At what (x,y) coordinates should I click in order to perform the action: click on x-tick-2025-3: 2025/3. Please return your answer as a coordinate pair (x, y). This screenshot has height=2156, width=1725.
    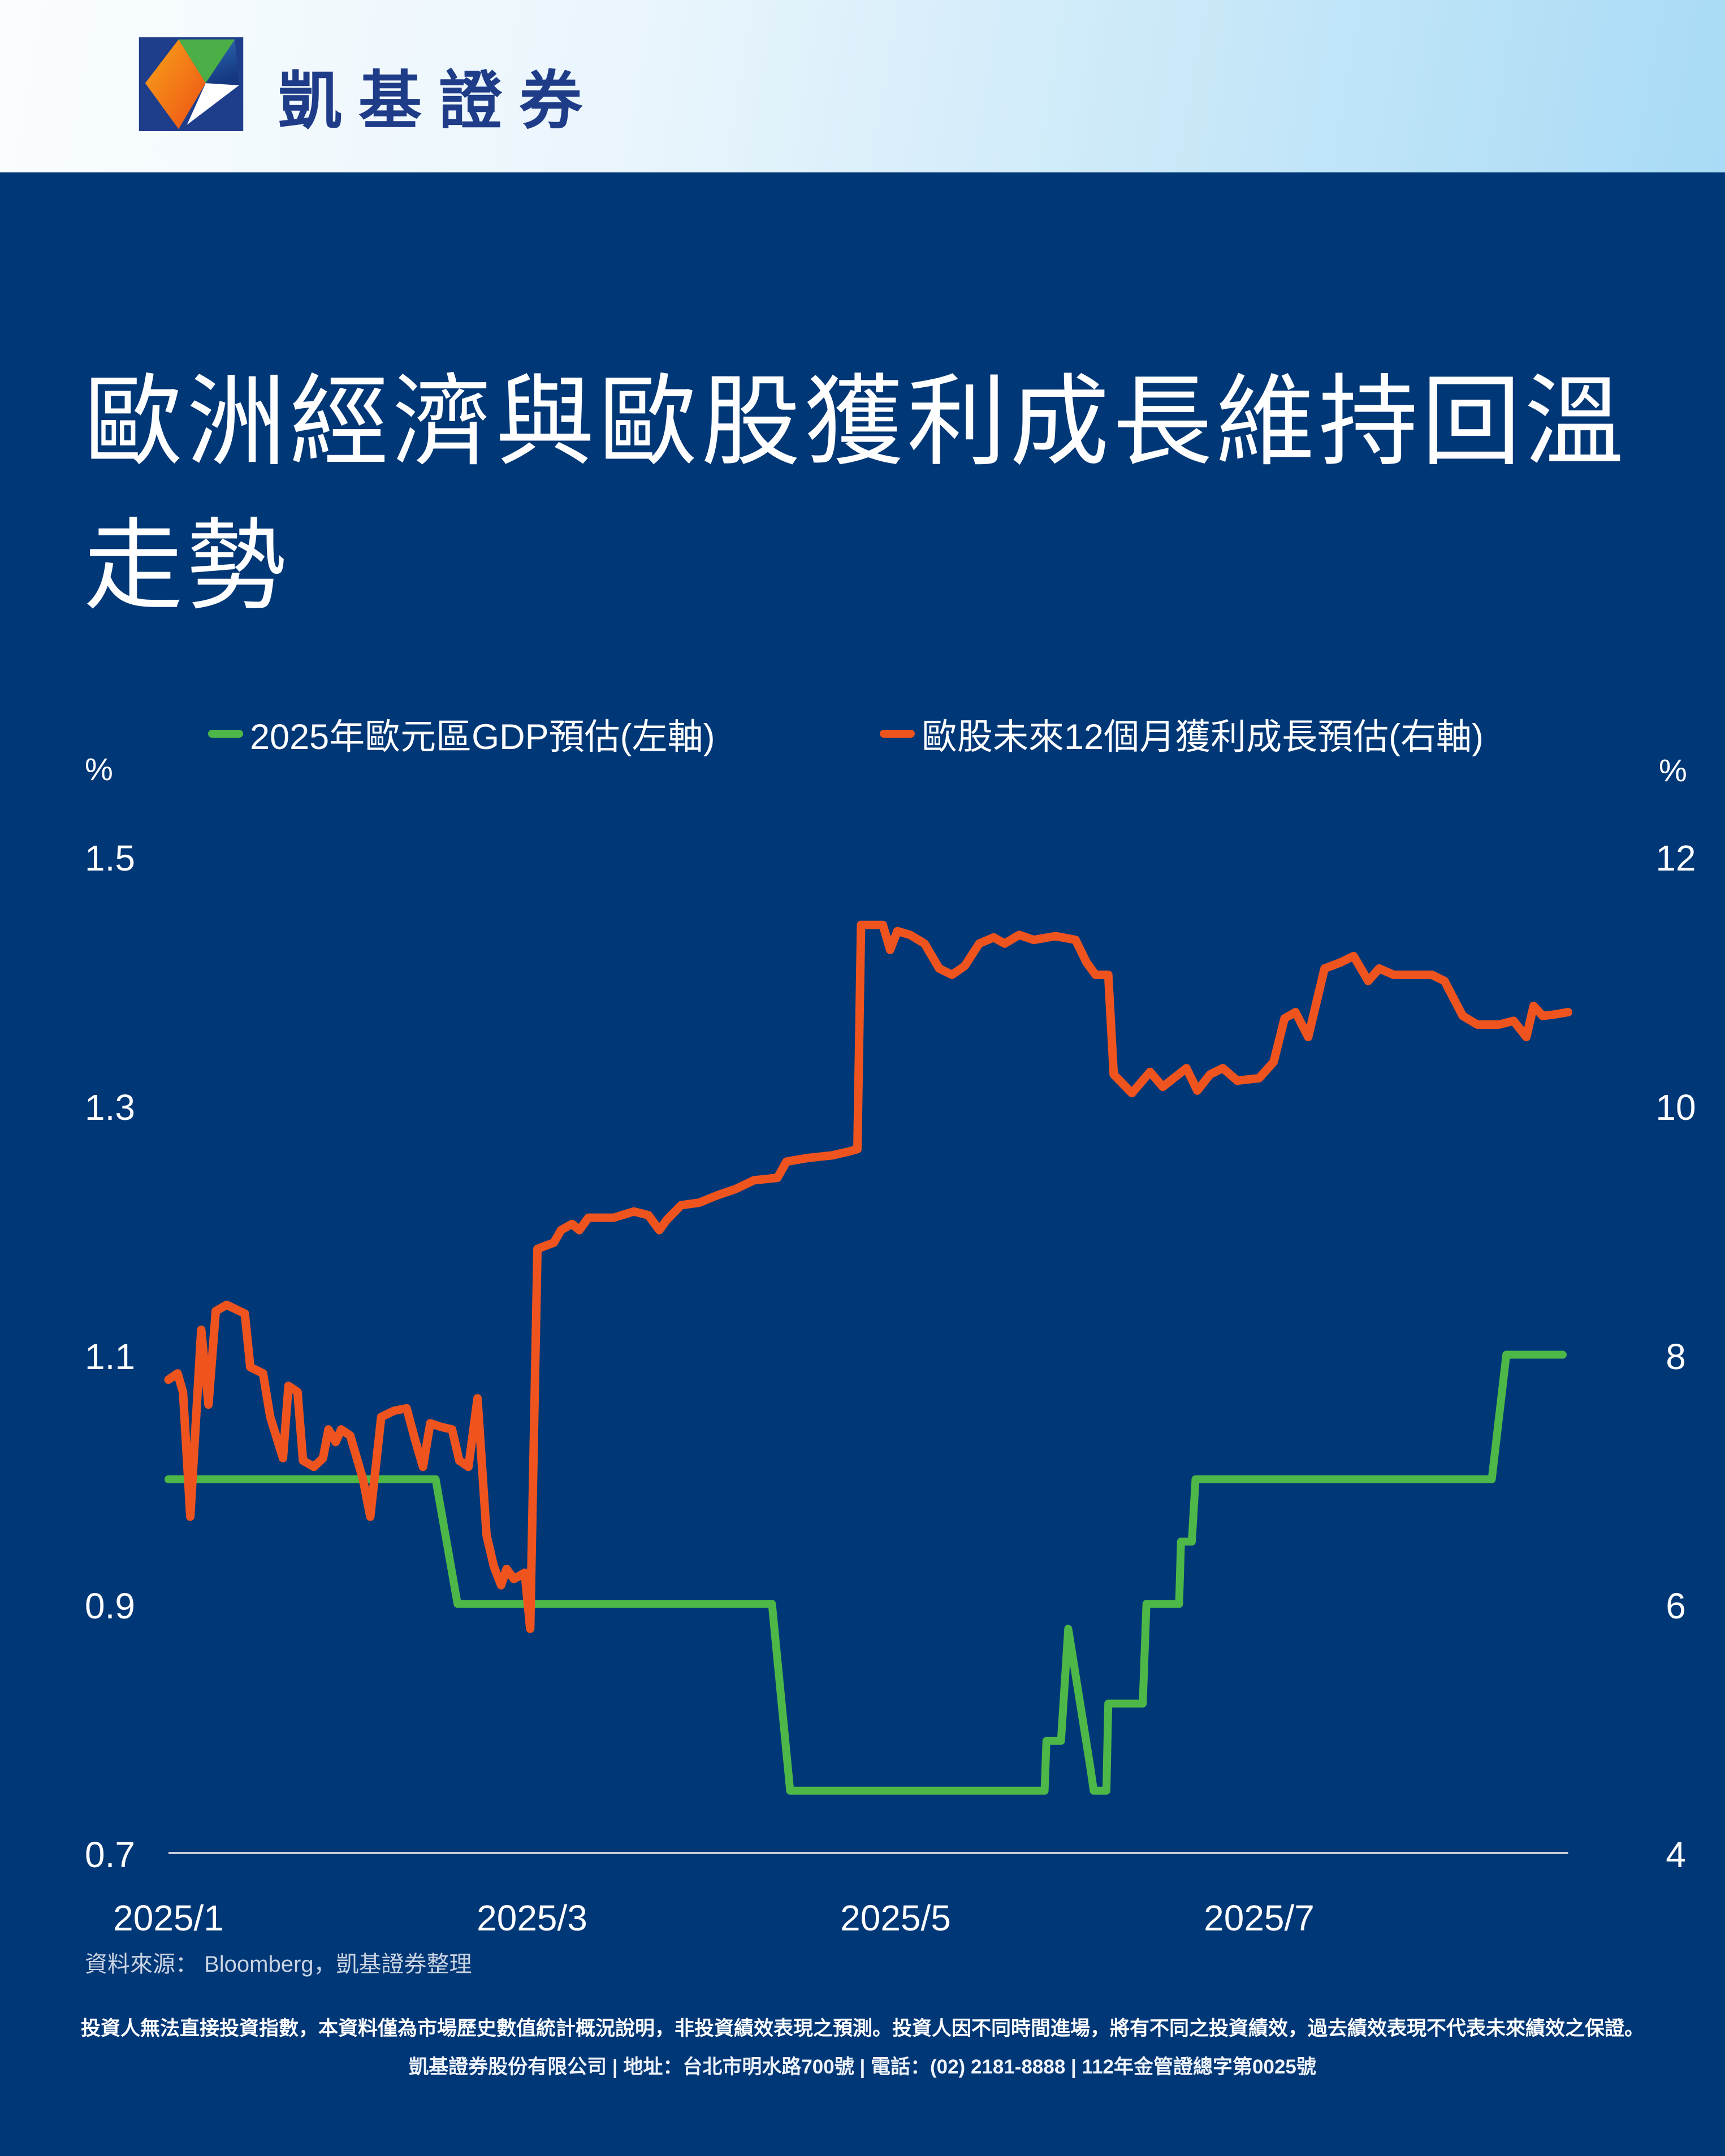
    Looking at the image, I should click on (532, 1918).